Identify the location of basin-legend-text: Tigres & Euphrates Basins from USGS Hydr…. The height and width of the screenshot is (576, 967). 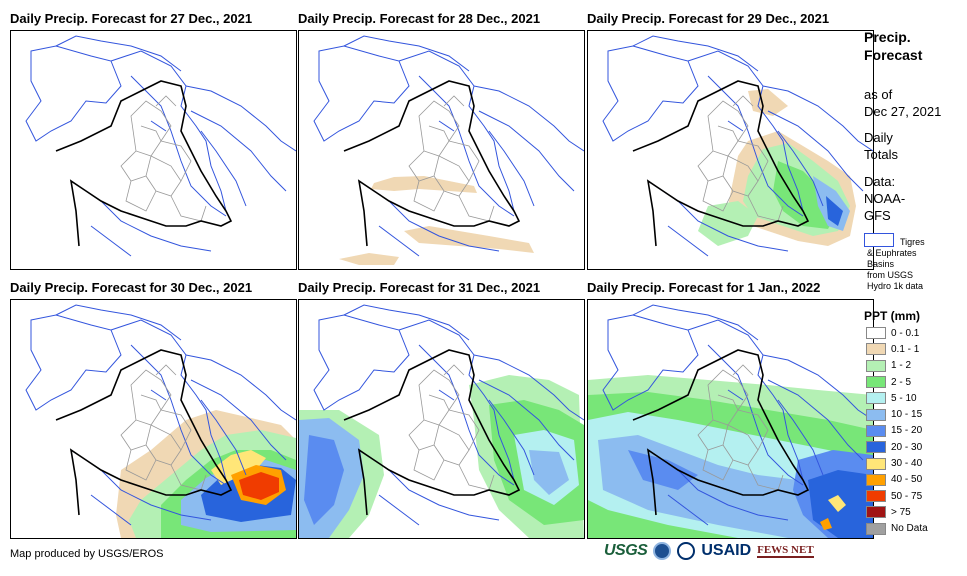
(896, 264).